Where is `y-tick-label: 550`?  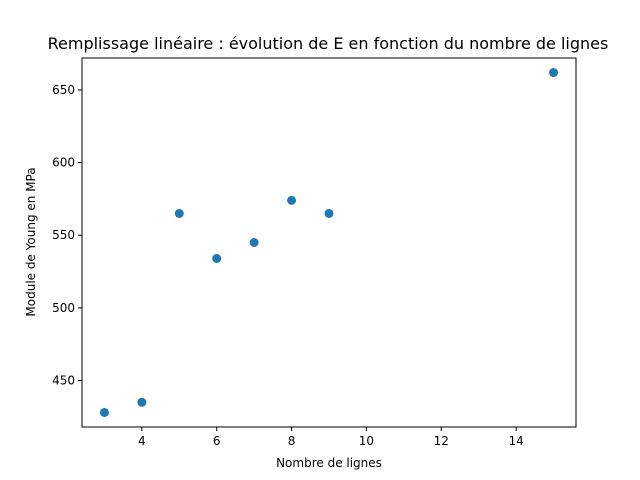
y-tick-label: 550 is located at coordinates (63, 235).